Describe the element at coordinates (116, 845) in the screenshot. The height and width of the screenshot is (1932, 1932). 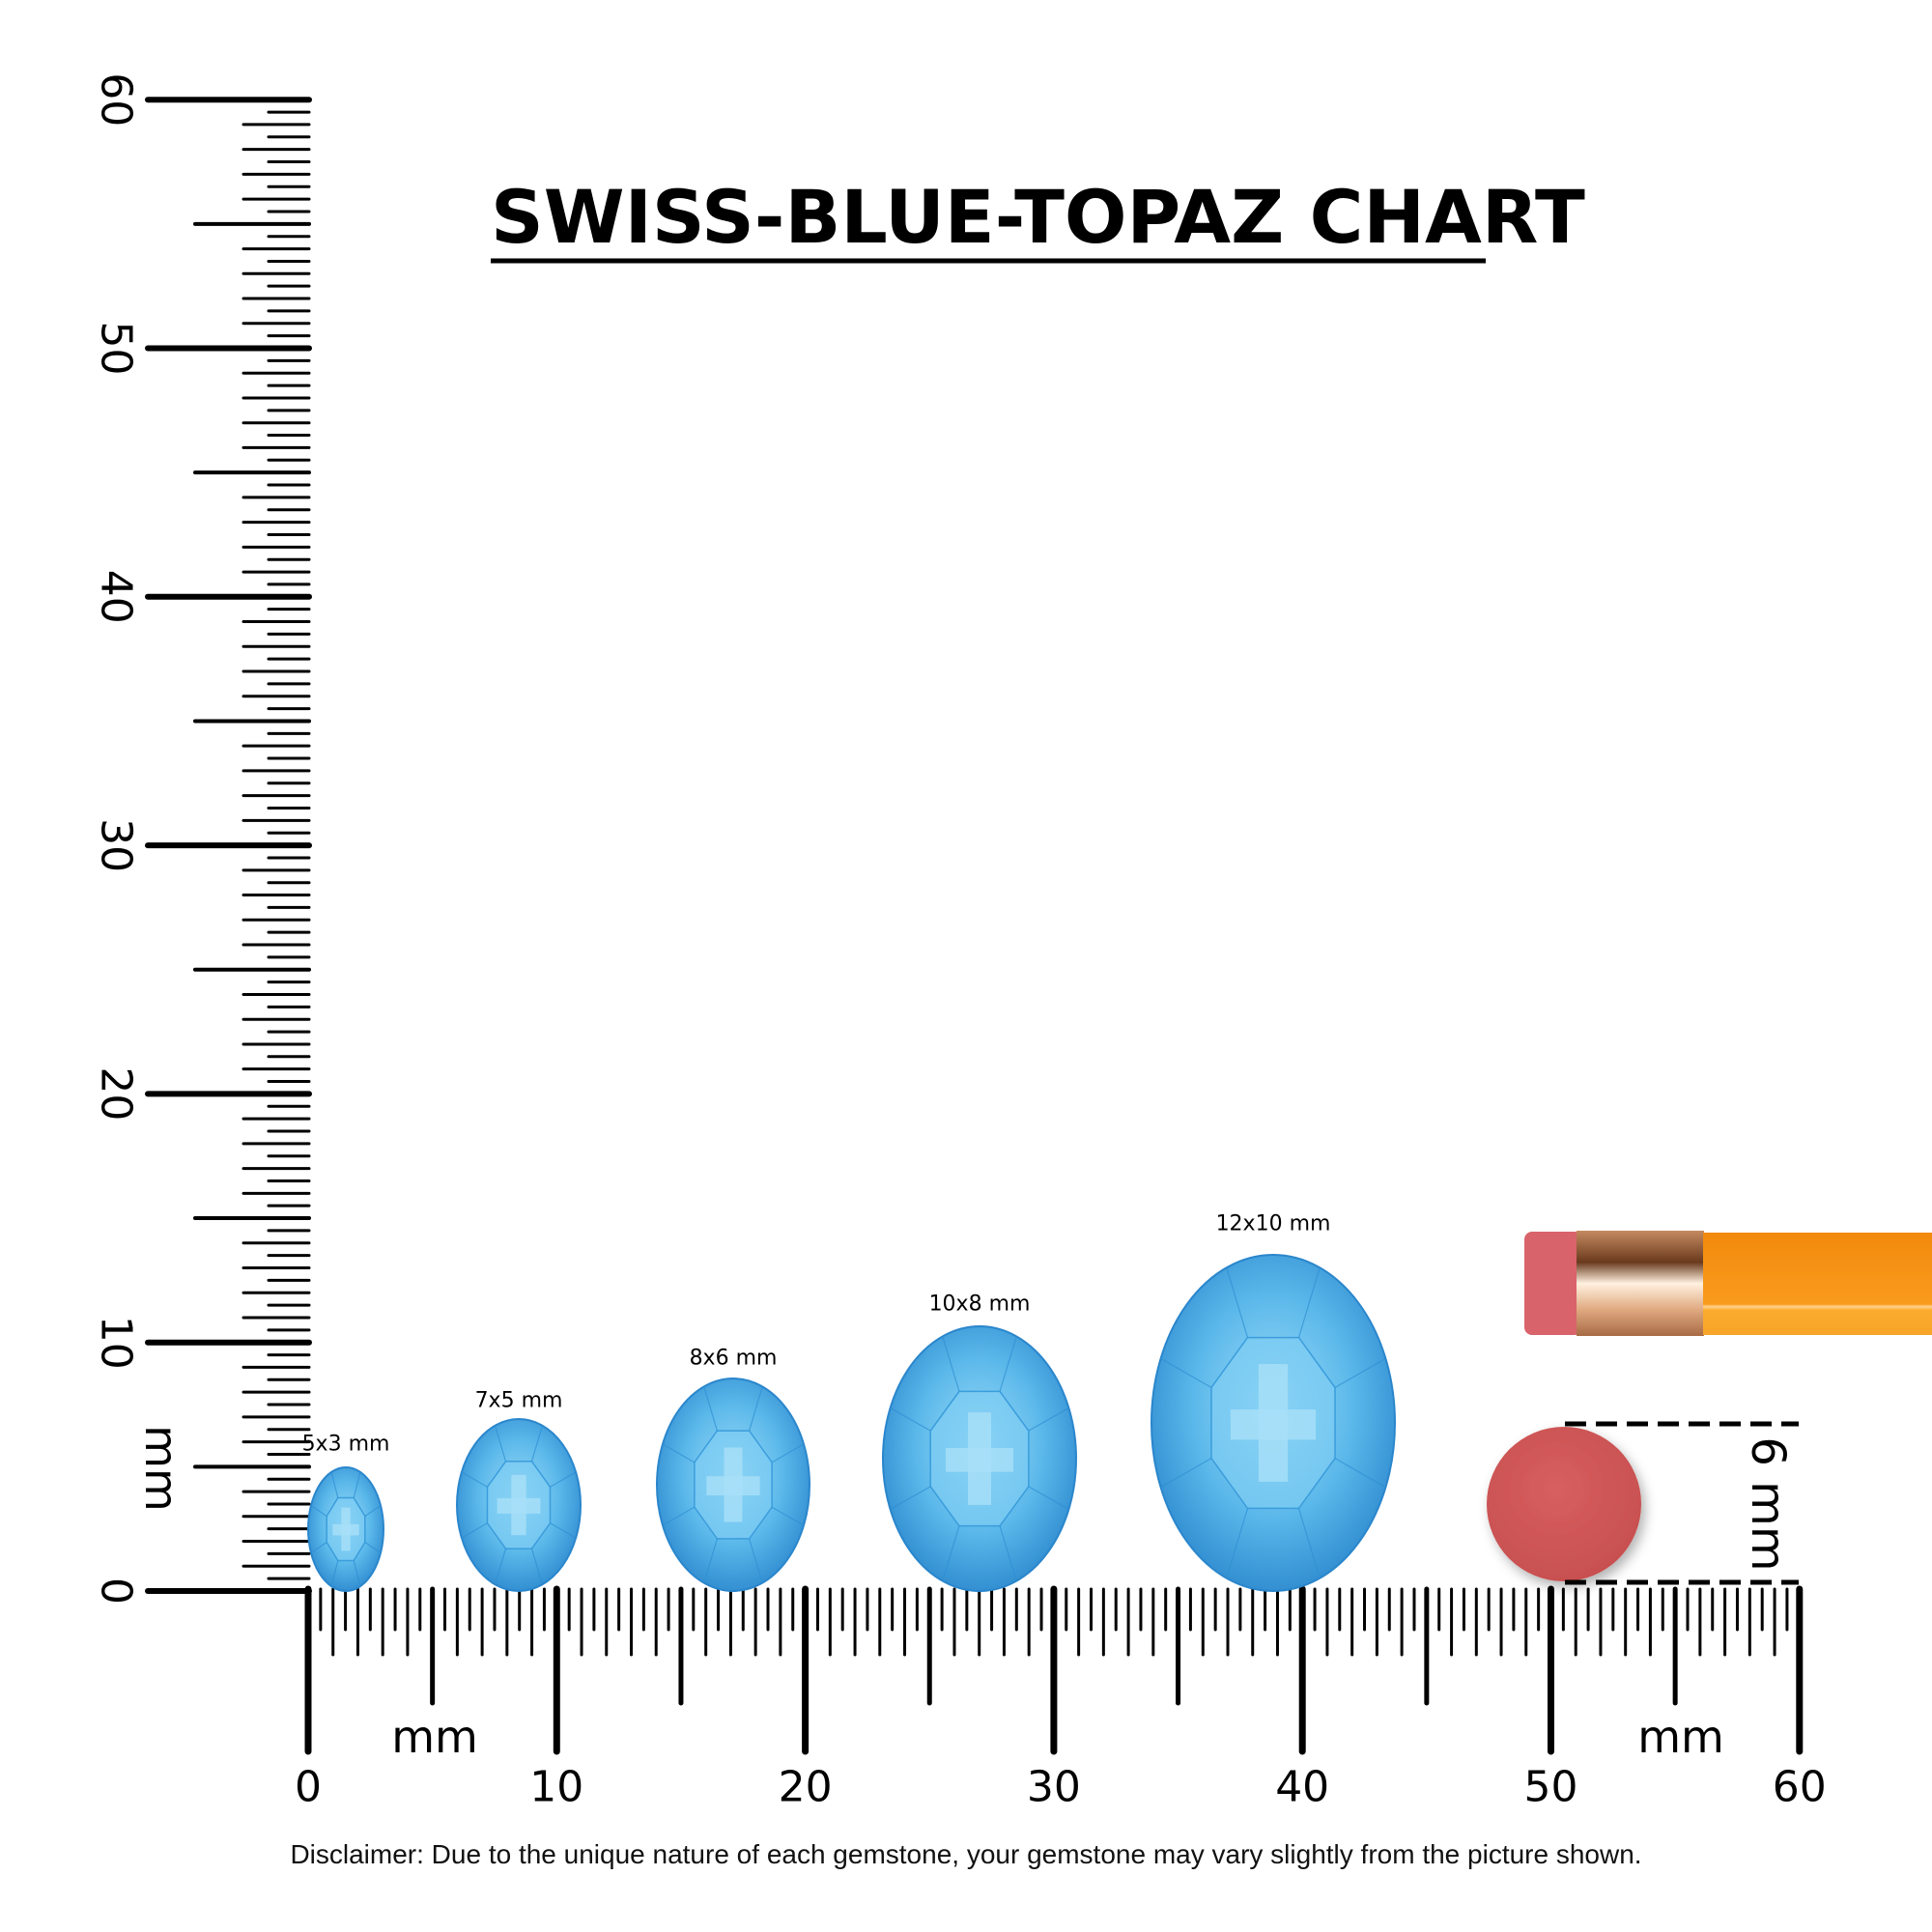
I see `vertical-tick-label: 30` at that location.